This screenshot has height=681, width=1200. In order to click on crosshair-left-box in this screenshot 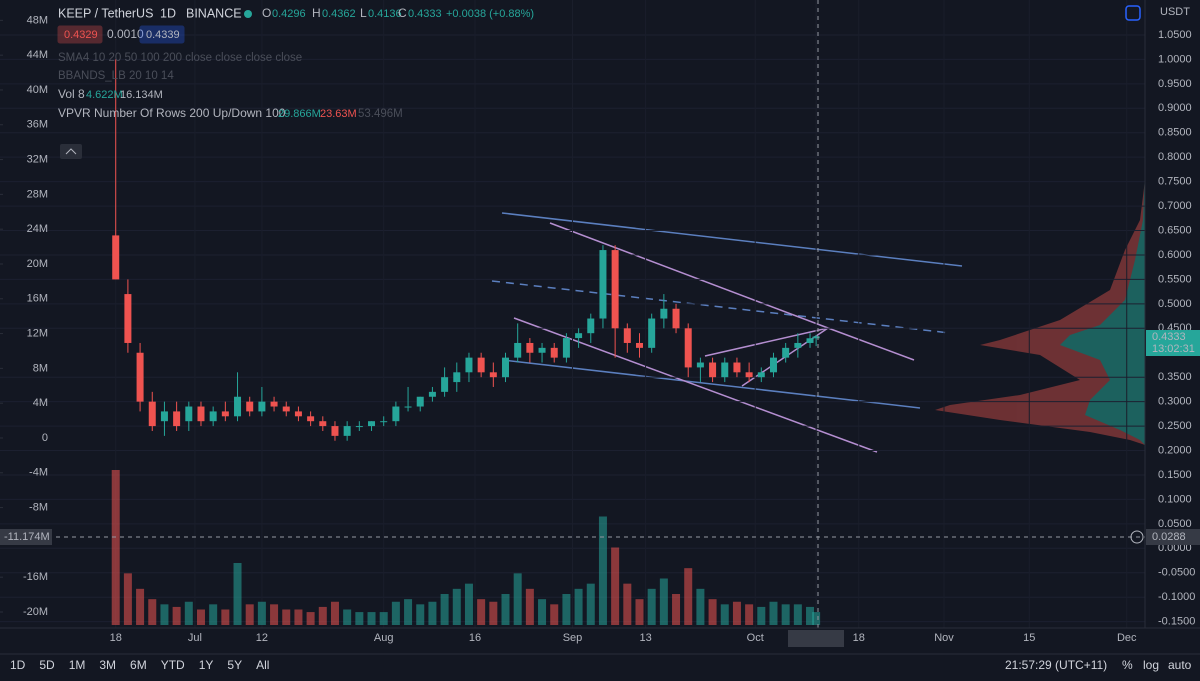, I will do `click(26, 537)`.